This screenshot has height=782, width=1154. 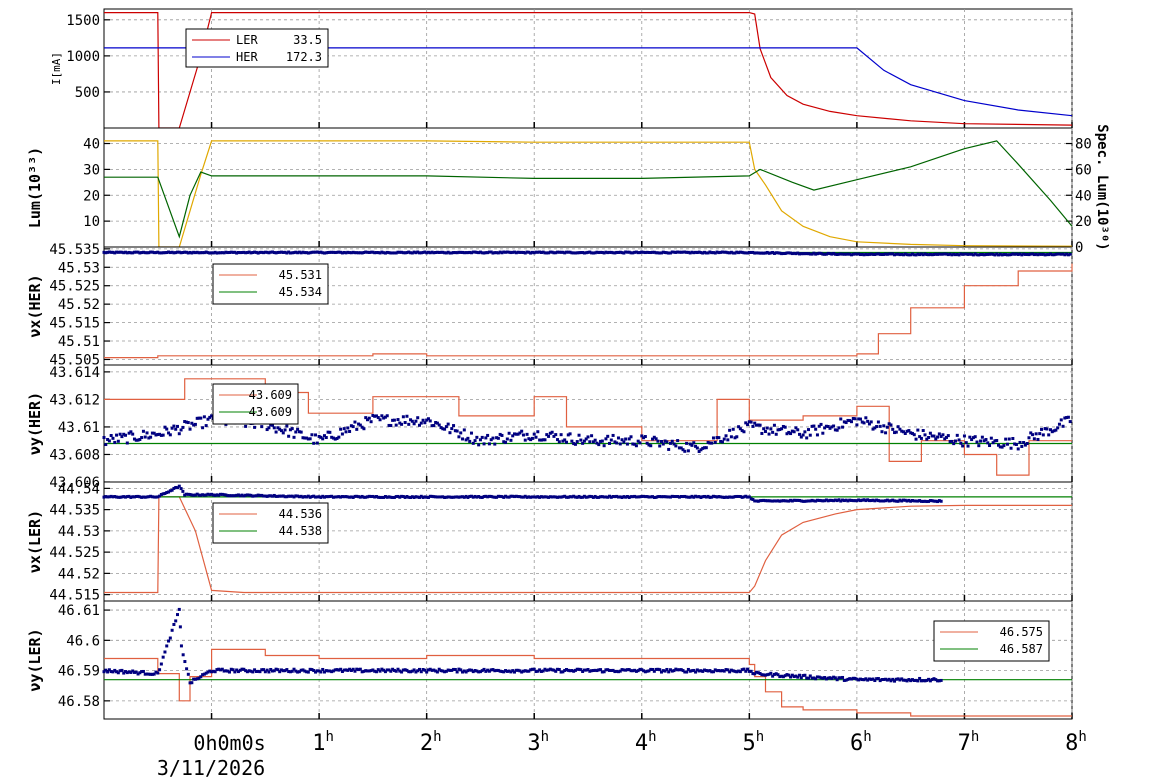 What do you see at coordinates (307, 40) in the screenshot?
I see `legend-value: 33.5` at bounding box center [307, 40].